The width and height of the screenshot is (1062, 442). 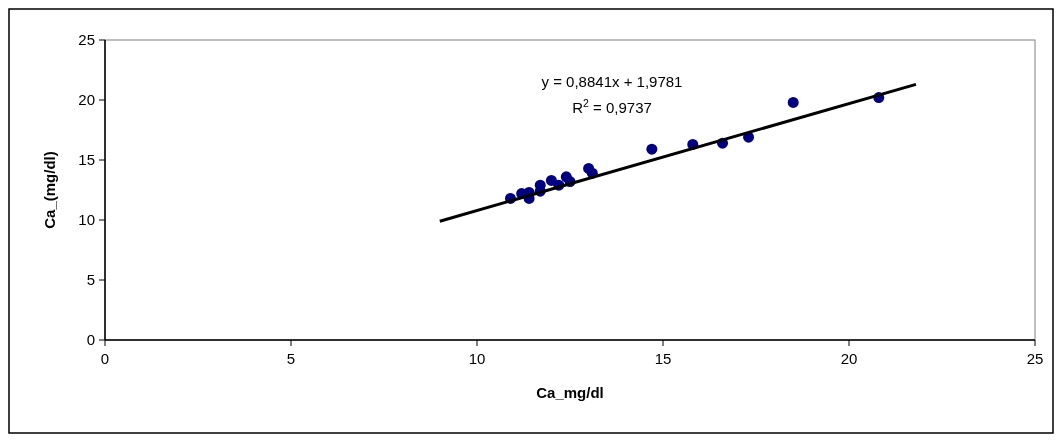 What do you see at coordinates (90, 280) in the screenshot?
I see `y-tick-label: 5` at bounding box center [90, 280].